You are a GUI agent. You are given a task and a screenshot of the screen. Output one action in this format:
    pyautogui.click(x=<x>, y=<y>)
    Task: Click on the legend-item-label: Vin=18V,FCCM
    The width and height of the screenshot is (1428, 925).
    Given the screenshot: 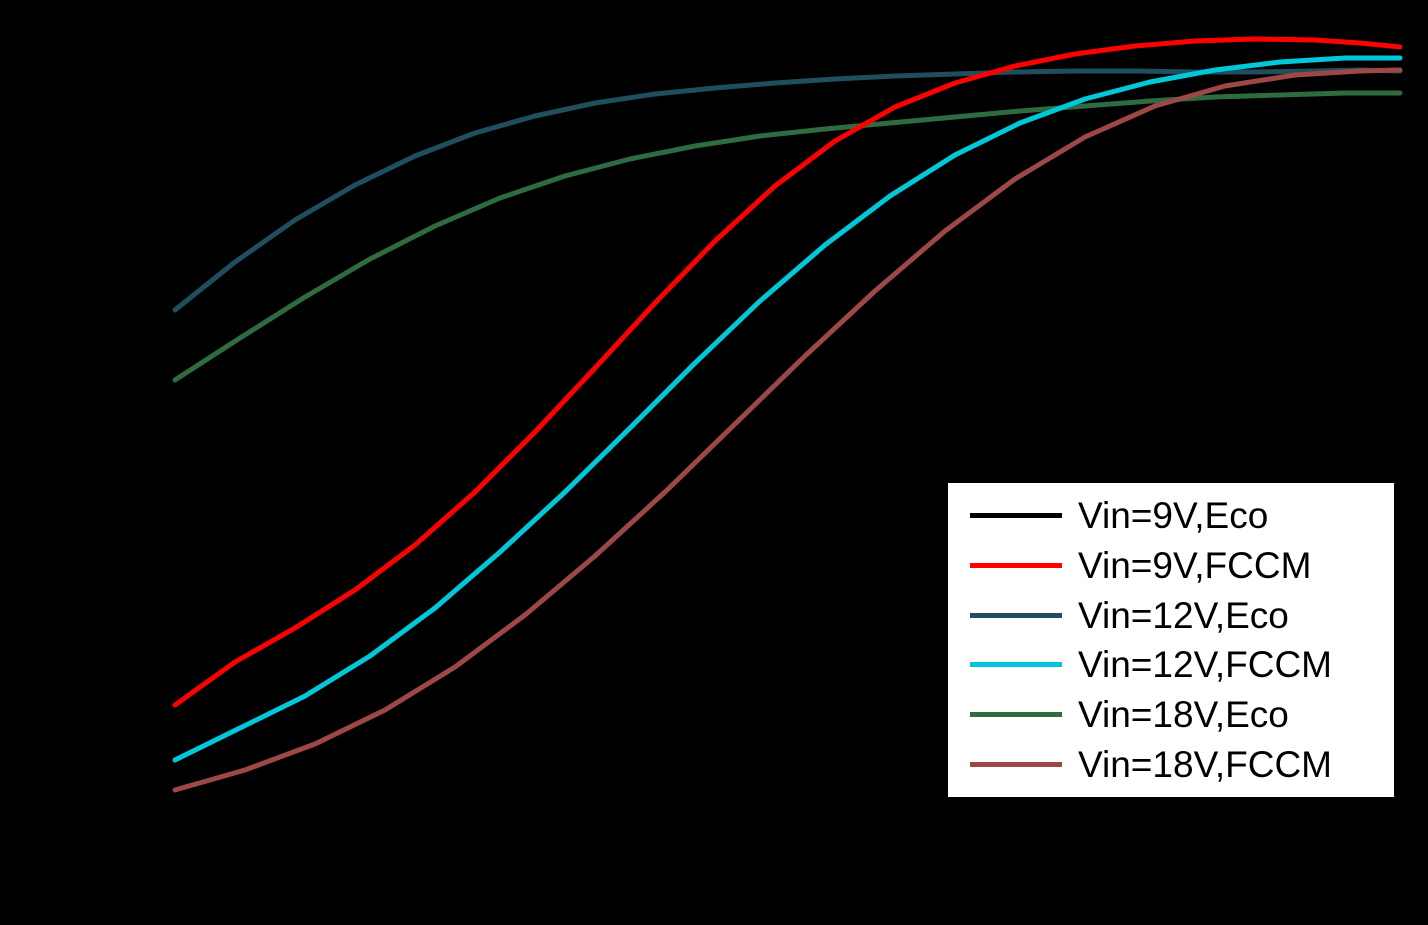 What is the action you would take?
    pyautogui.click(x=1205, y=764)
    